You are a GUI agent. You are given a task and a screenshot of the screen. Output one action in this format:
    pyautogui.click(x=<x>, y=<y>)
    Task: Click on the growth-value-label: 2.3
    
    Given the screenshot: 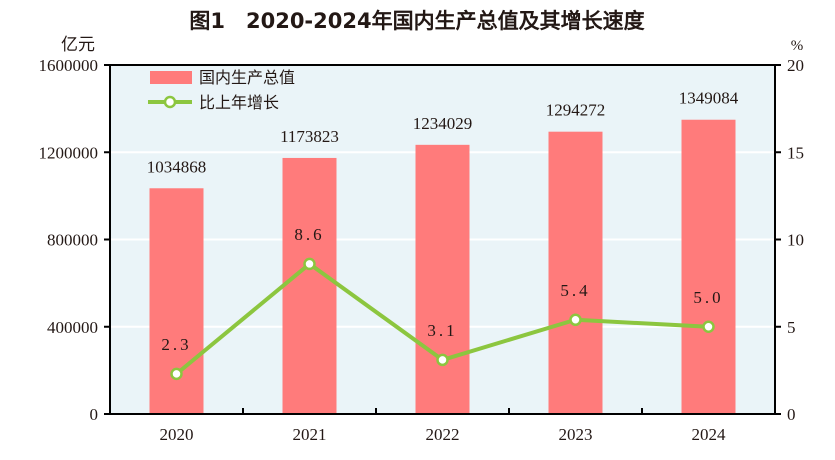 What is the action you would take?
    pyautogui.click(x=176, y=344)
    